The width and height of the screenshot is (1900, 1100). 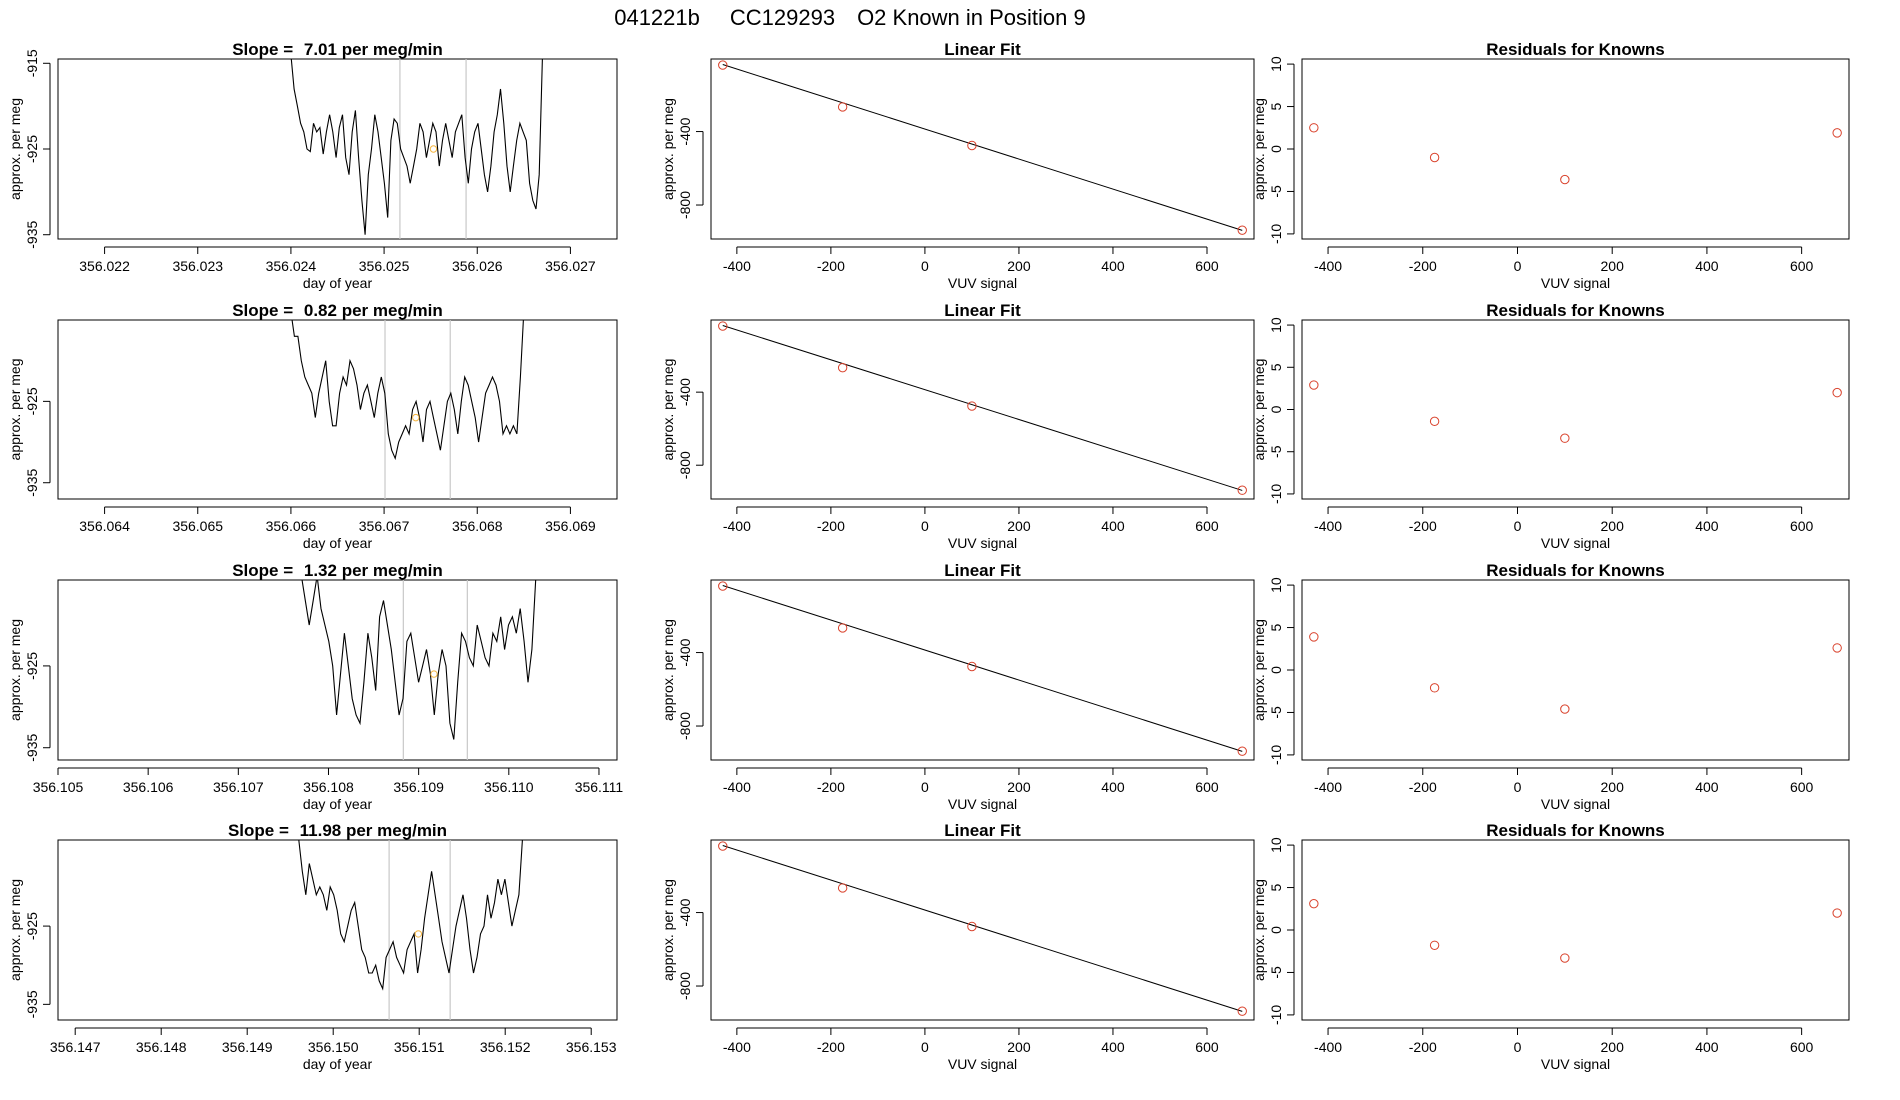 What do you see at coordinates (1276, 930) in the screenshot?
I see `y-tick-label: 0` at bounding box center [1276, 930].